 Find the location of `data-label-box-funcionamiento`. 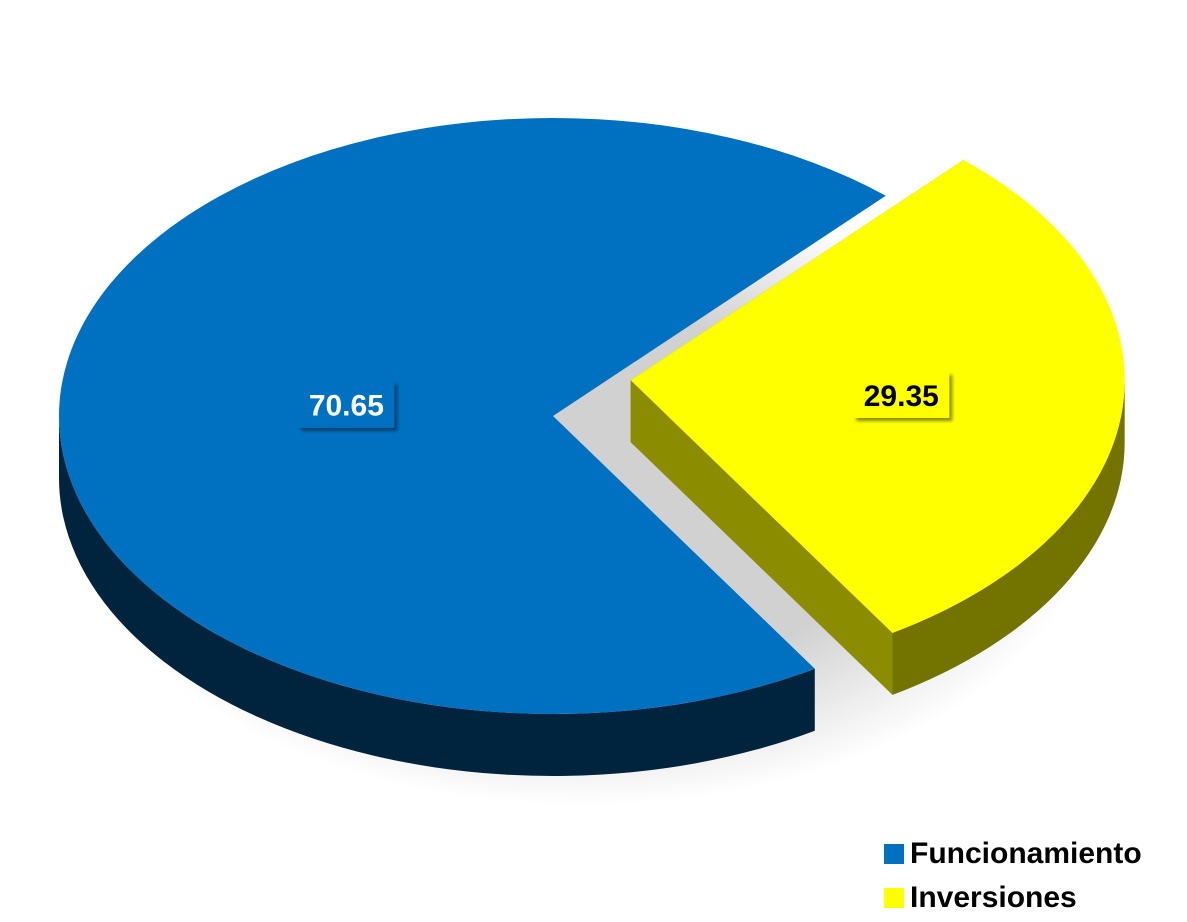

data-label-box-funcionamiento is located at coordinates (346, 404).